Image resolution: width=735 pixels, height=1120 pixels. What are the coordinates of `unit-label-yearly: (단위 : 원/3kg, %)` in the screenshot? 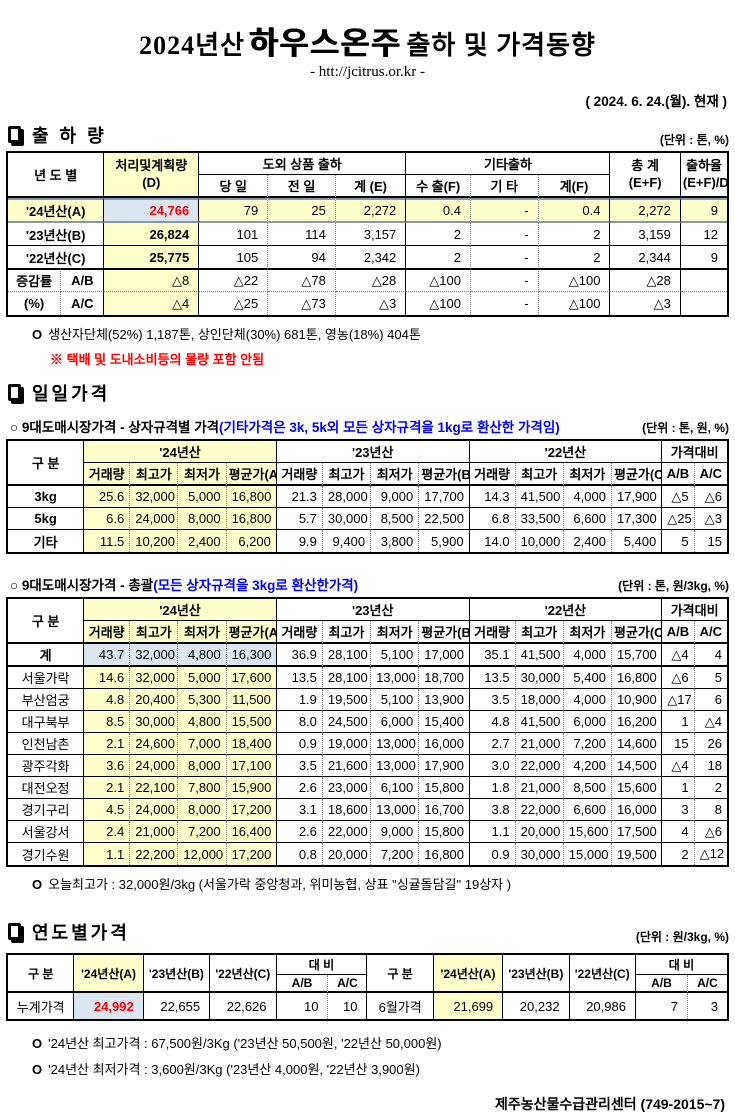 It's located at (682, 937).